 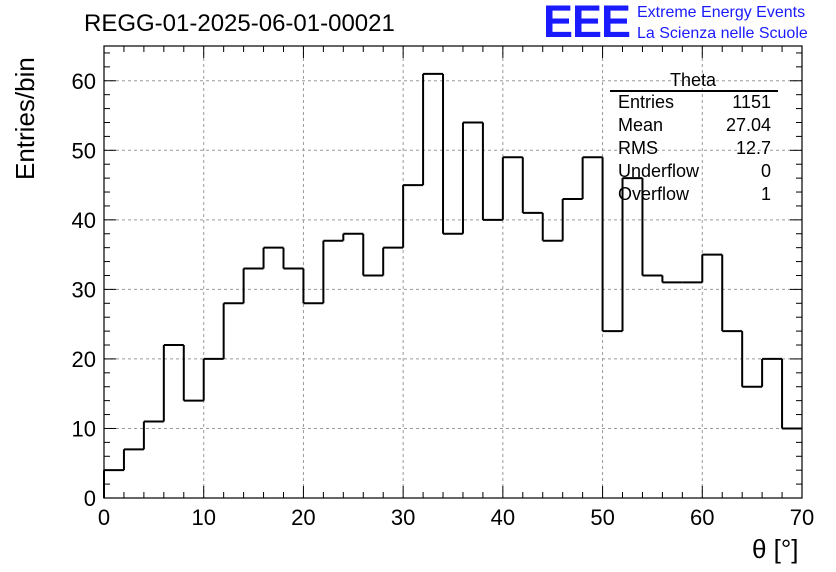 What do you see at coordinates (654, 194) in the screenshot?
I see `stats-label: Overflow` at bounding box center [654, 194].